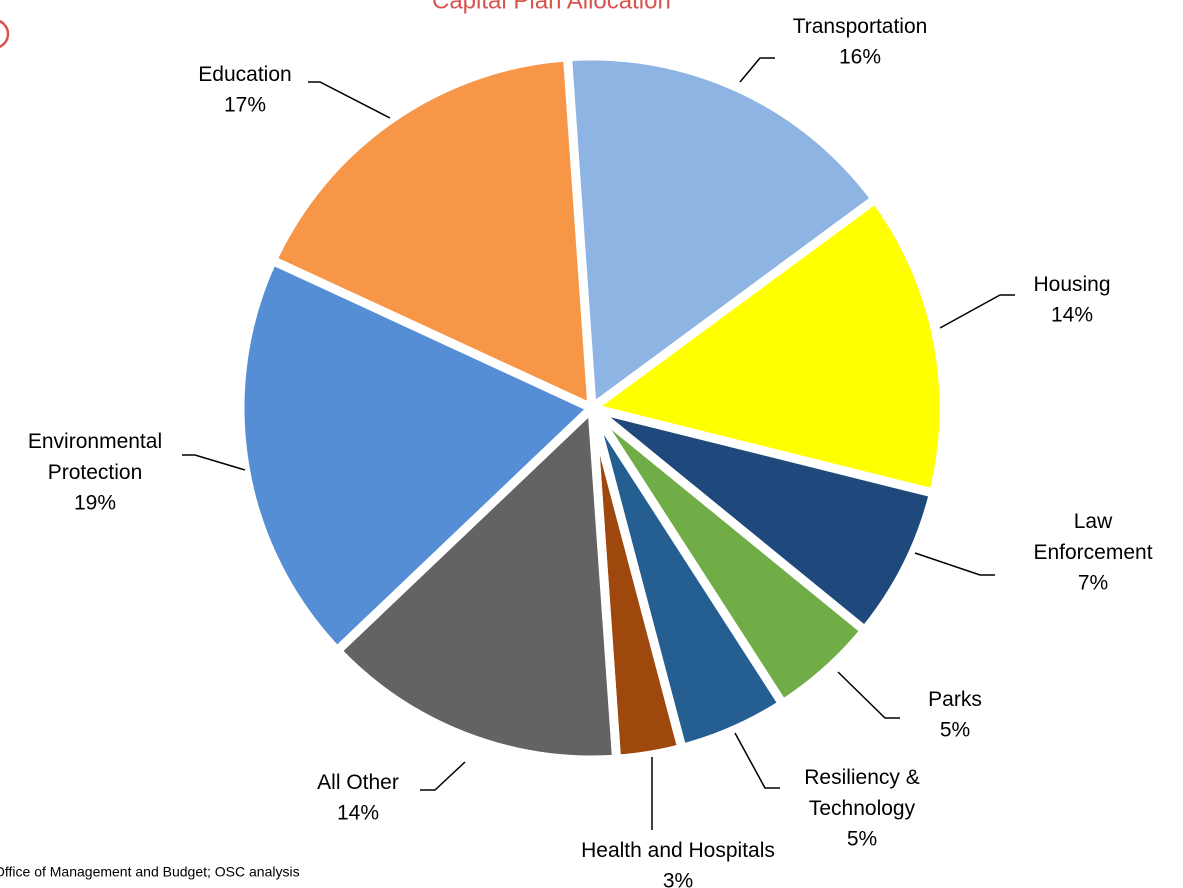  Describe the element at coordinates (1071, 284) in the screenshot. I see `slice-label: Housing` at that location.